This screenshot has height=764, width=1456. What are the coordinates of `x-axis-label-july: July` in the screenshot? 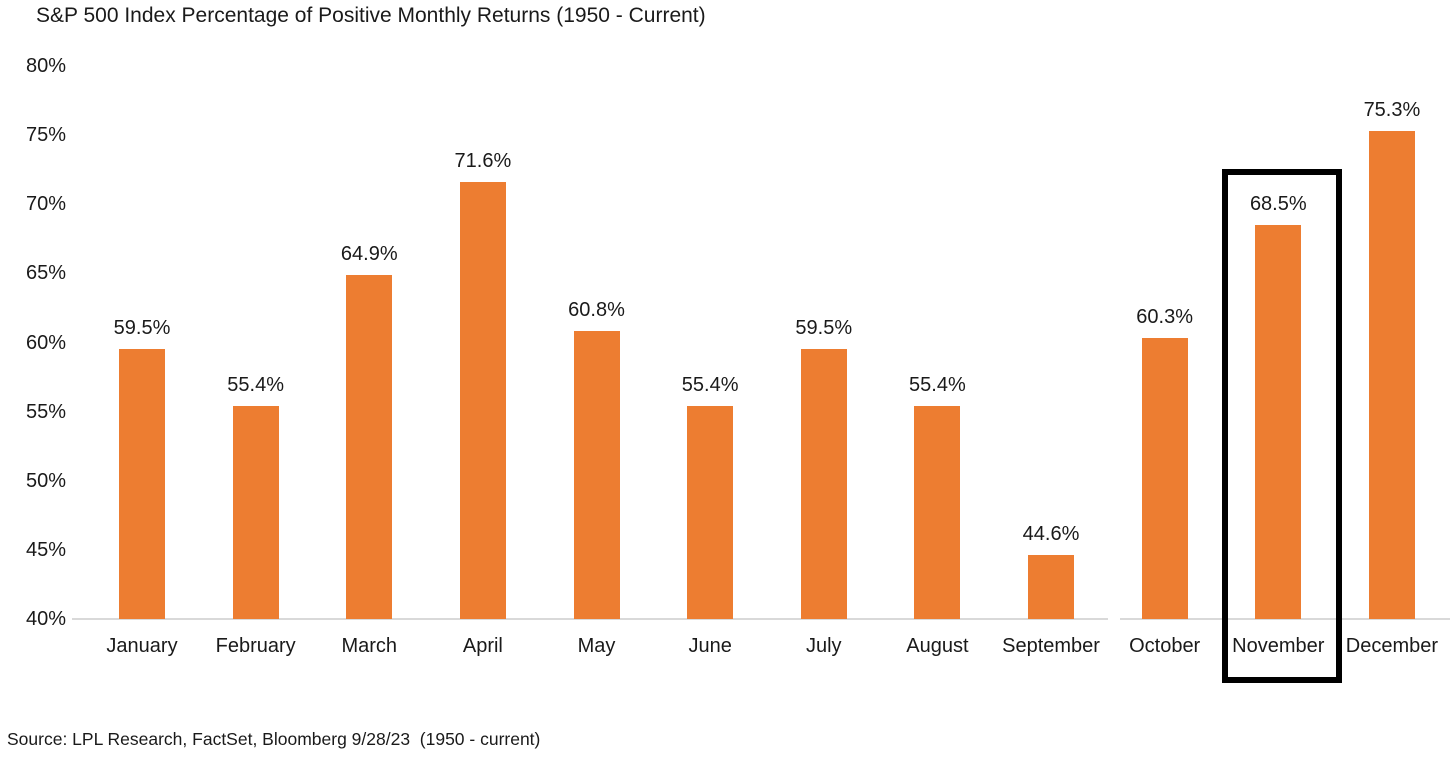 It's located at (823, 646).